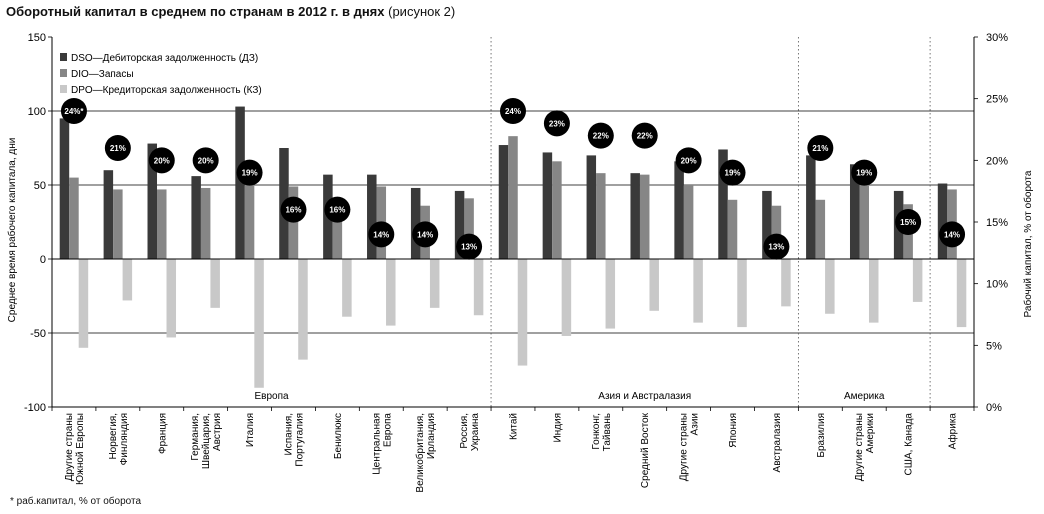 The height and width of the screenshot is (514, 1044). What do you see at coordinates (40, 186) in the screenshot?
I see `y-tick-label: 50` at bounding box center [40, 186].